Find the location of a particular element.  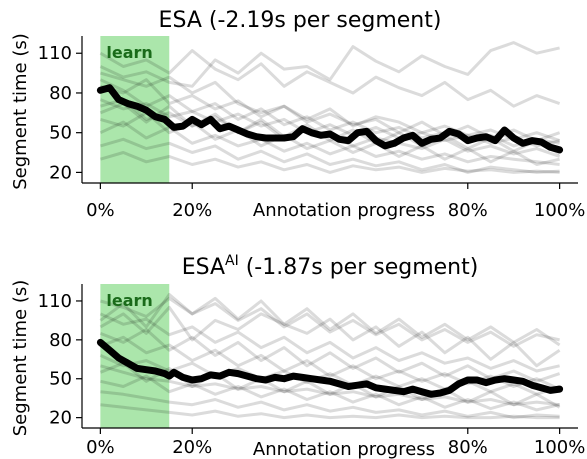

chart-title-rest: (-1.87s per segment) is located at coordinates (359, 267).